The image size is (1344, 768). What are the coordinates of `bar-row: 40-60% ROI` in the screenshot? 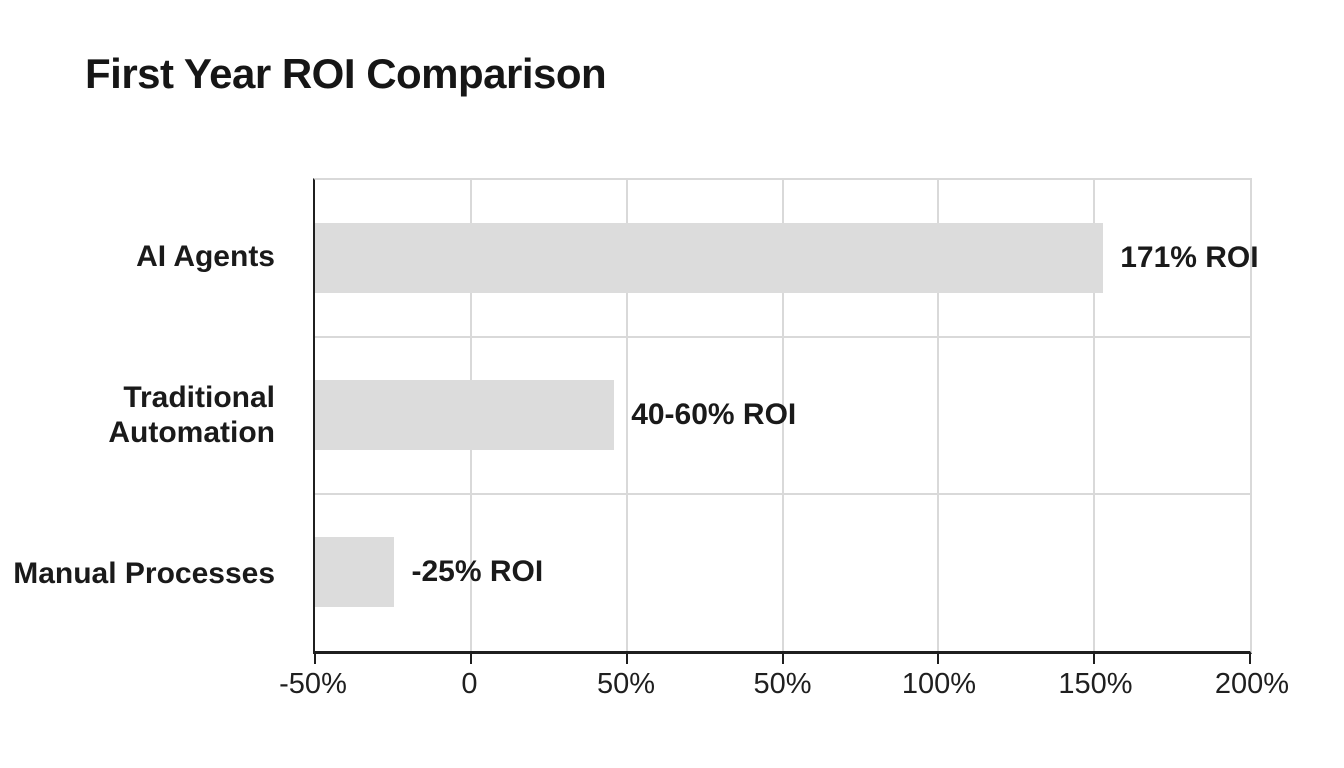 It's located at (782, 415).